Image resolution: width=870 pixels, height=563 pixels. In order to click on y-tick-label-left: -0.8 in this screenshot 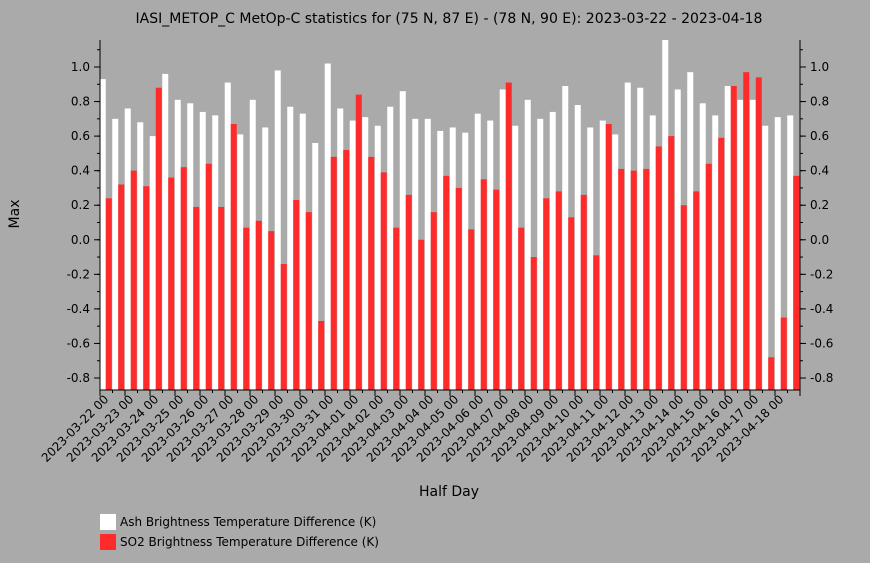, I will do `click(78, 378)`.